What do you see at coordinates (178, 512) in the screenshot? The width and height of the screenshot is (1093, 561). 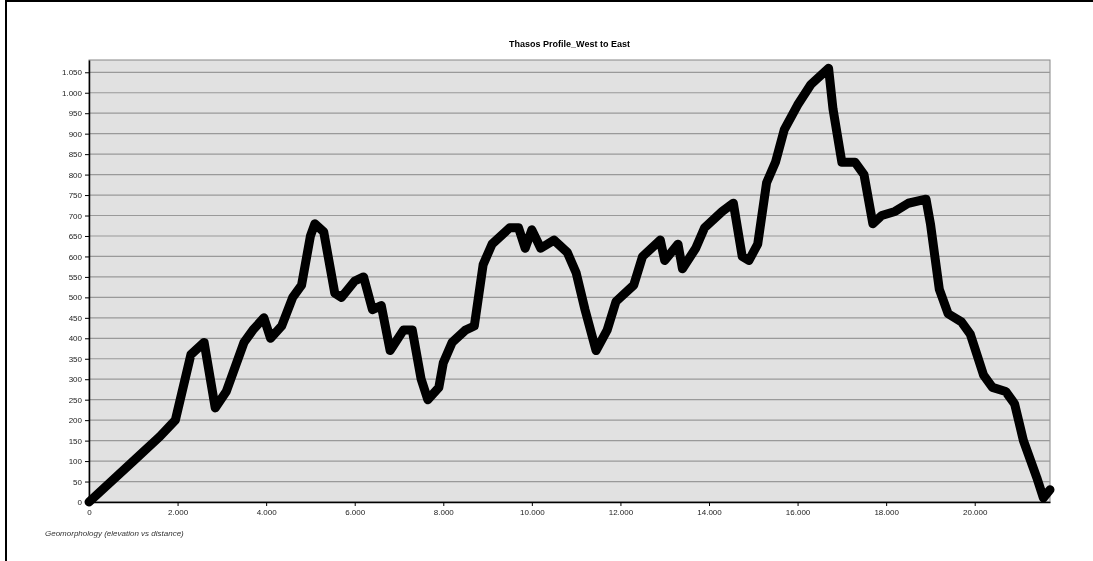 I see `x-tick-label: 2.000` at bounding box center [178, 512].